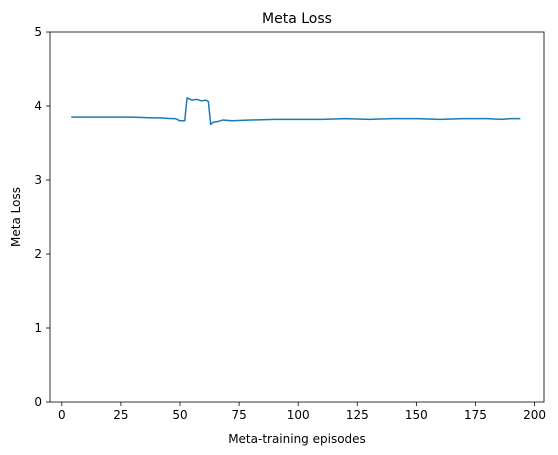 Image resolution: width=558 pixels, height=455 pixels. Describe the element at coordinates (38, 106) in the screenshot. I see `y-tick-label: 4` at that location.